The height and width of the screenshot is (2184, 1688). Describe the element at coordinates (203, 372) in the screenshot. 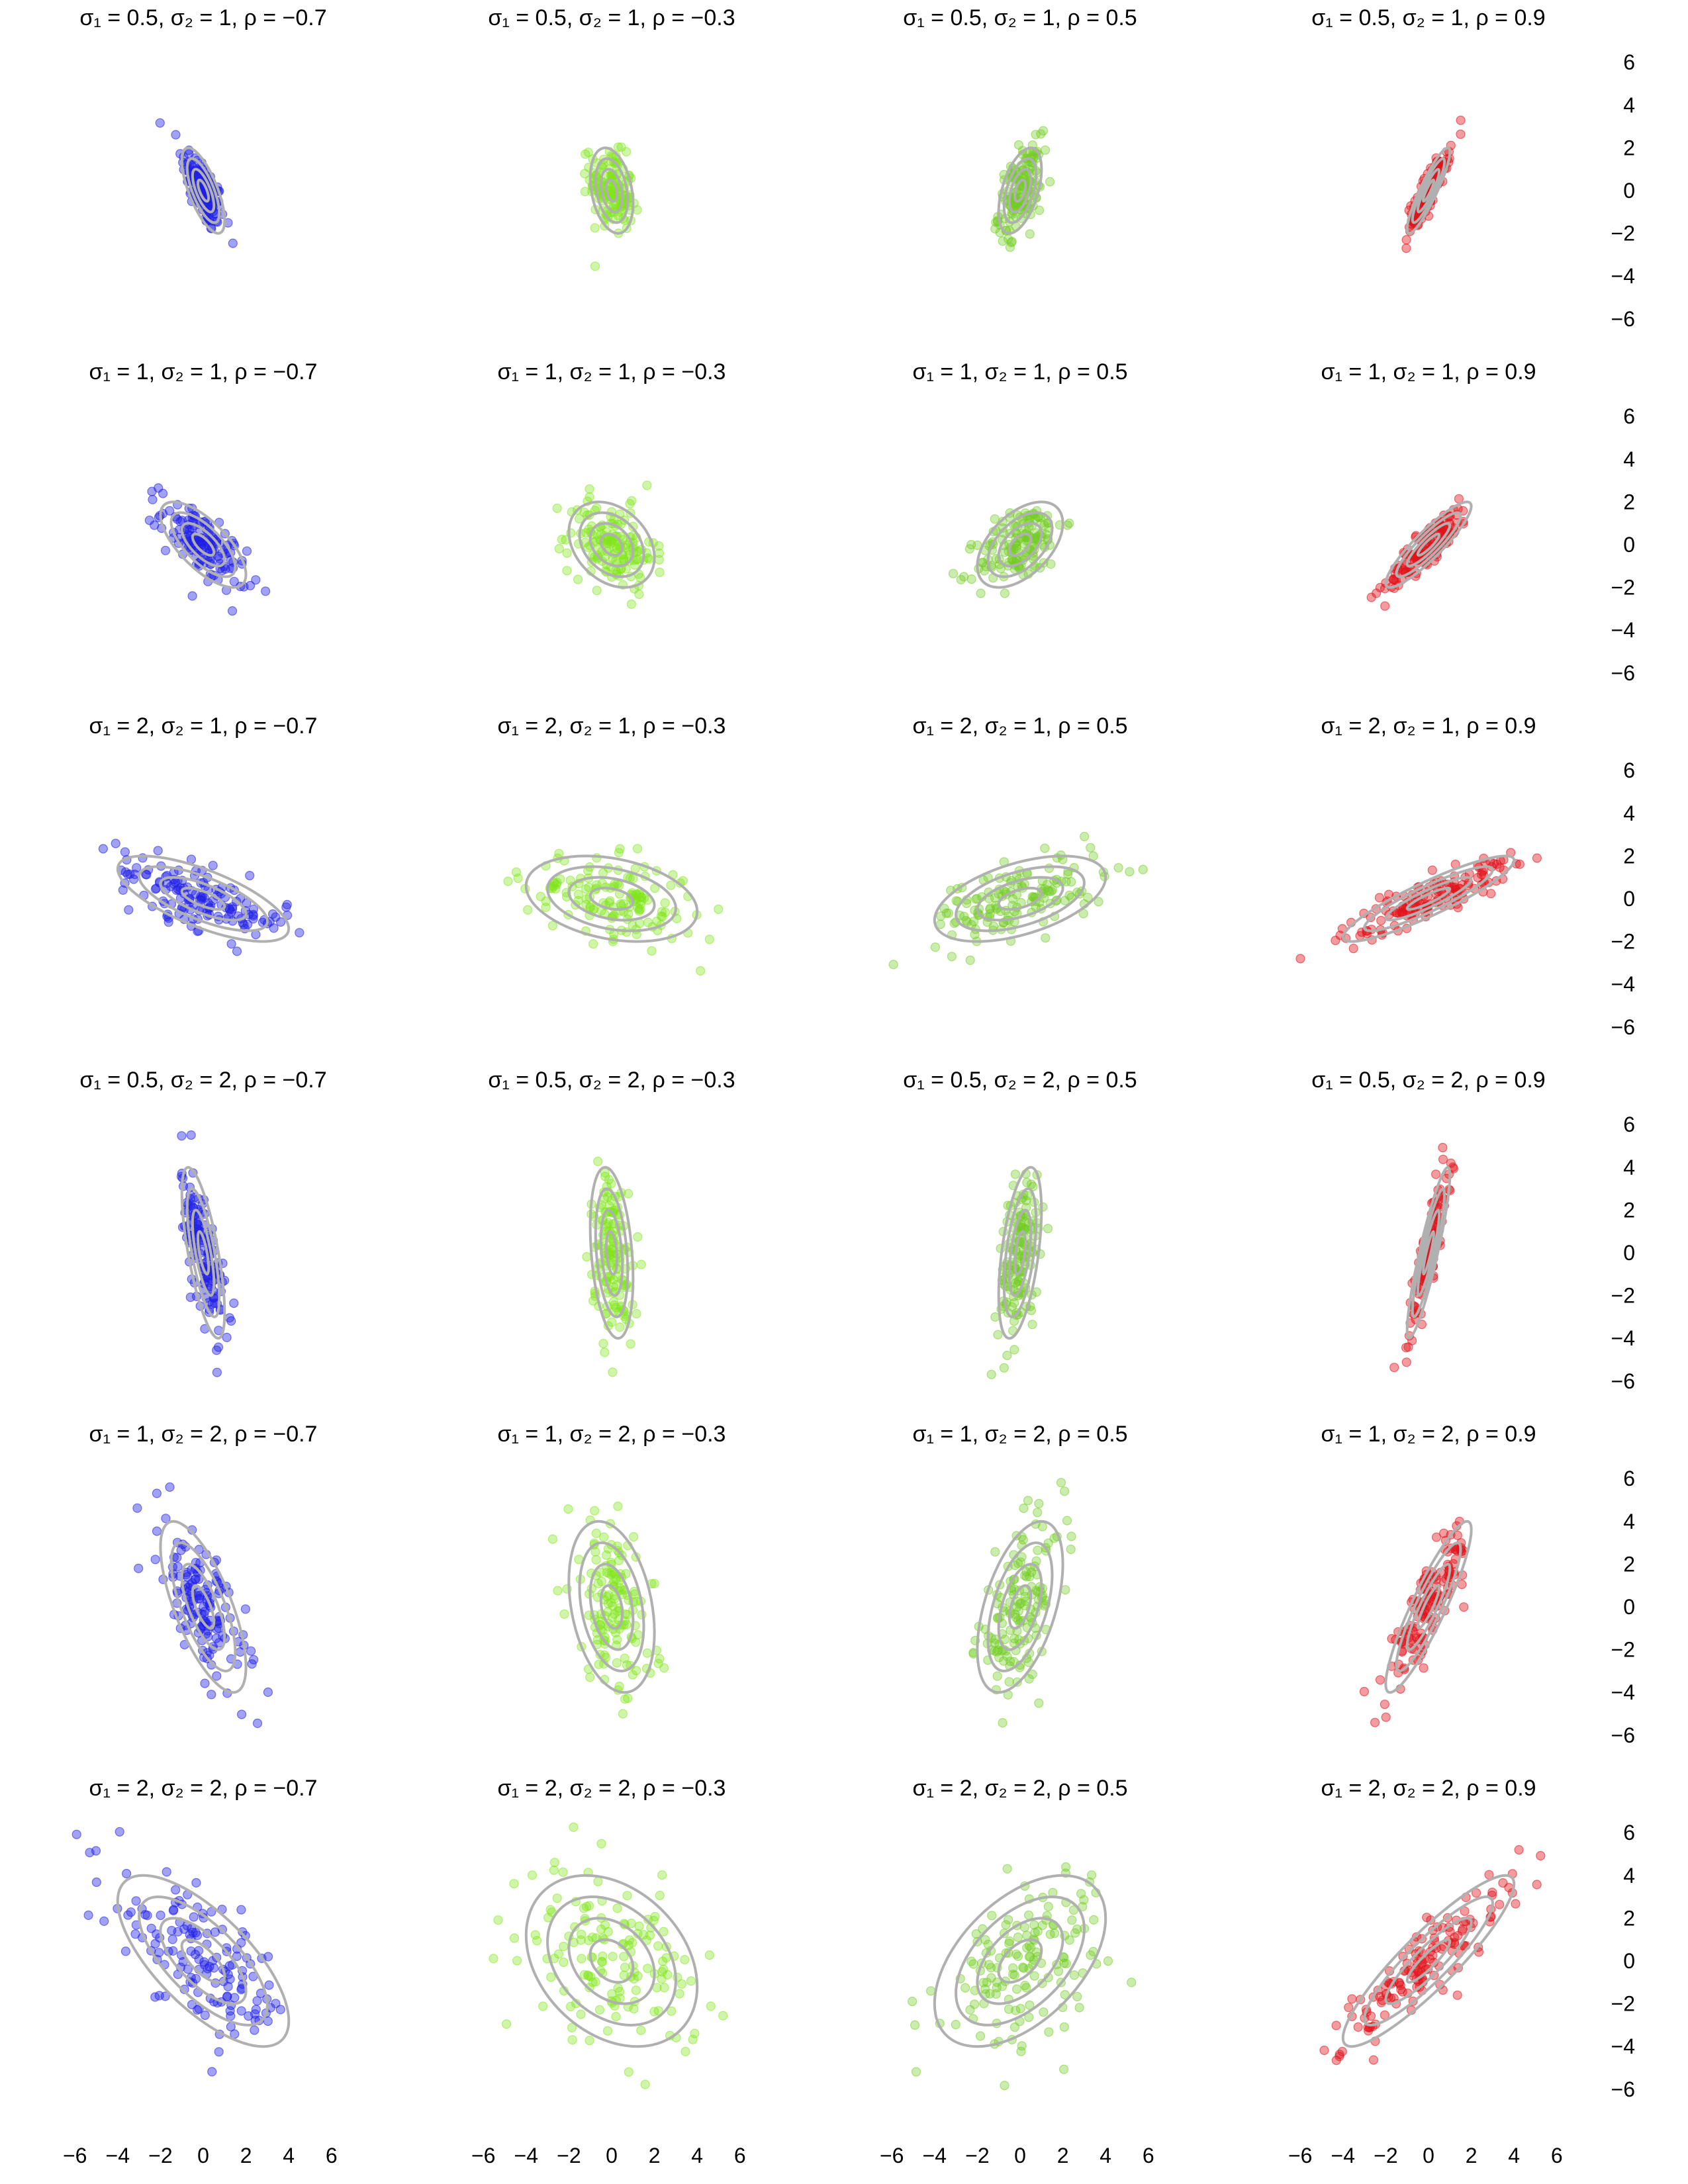

I see `panel-title: σ₁ = 1, σ₂ = 1, ρ = −0.7` at that location.